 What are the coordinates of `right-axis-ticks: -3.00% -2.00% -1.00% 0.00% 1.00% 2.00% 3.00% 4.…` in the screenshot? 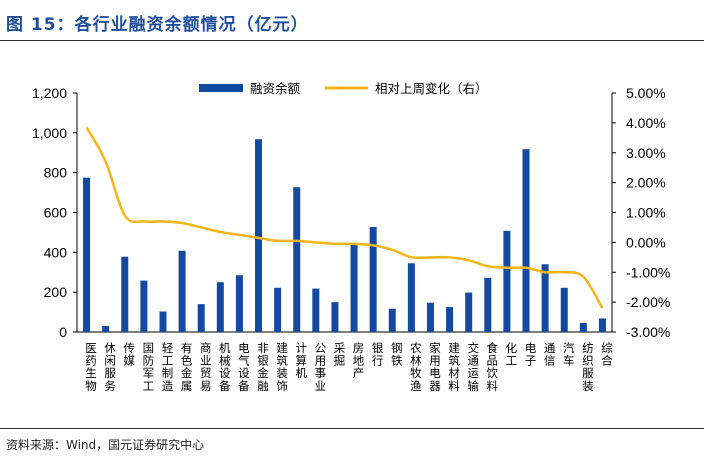 It's located at (641, 212).